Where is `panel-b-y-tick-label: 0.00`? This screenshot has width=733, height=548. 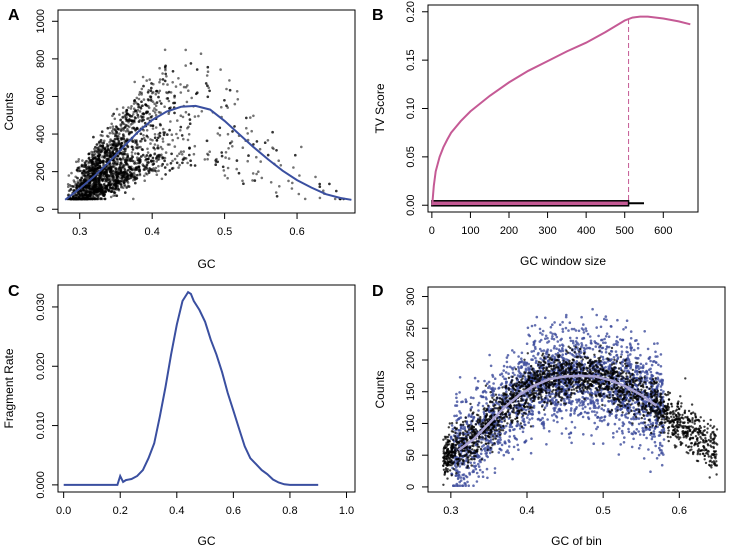
panel-b-y-tick-label: 0.00 is located at coordinates (411, 205).